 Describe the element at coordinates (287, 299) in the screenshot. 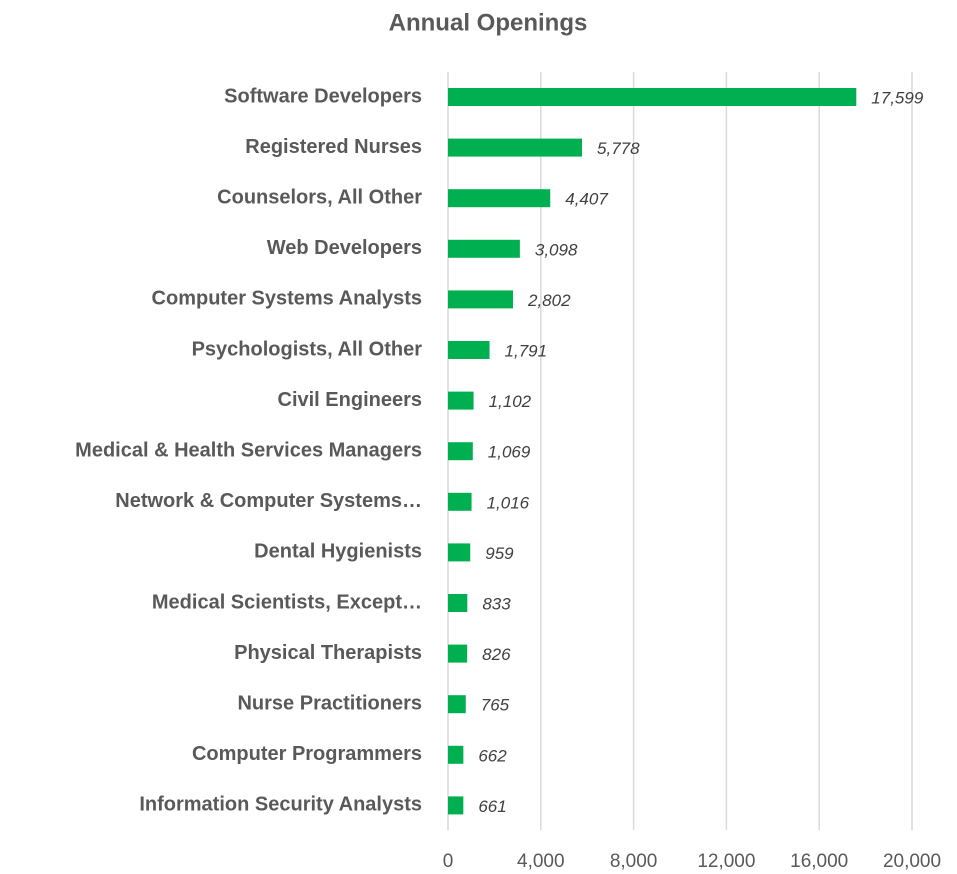

I see `y-tick-label: Computer Systems Analysts` at that location.